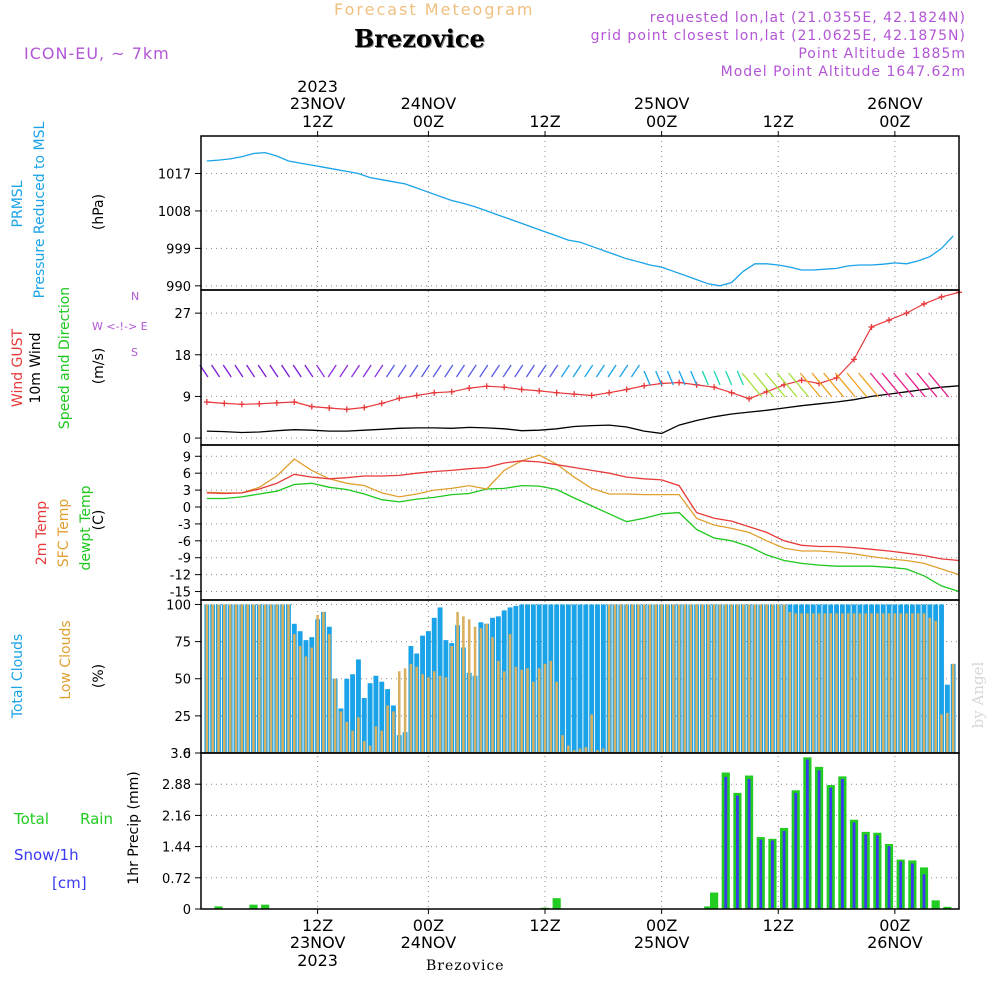  What do you see at coordinates (807, 18) in the screenshot?
I see `info-requested: requested lon,lat (21.0355E, 42.1824N)` at bounding box center [807, 18].